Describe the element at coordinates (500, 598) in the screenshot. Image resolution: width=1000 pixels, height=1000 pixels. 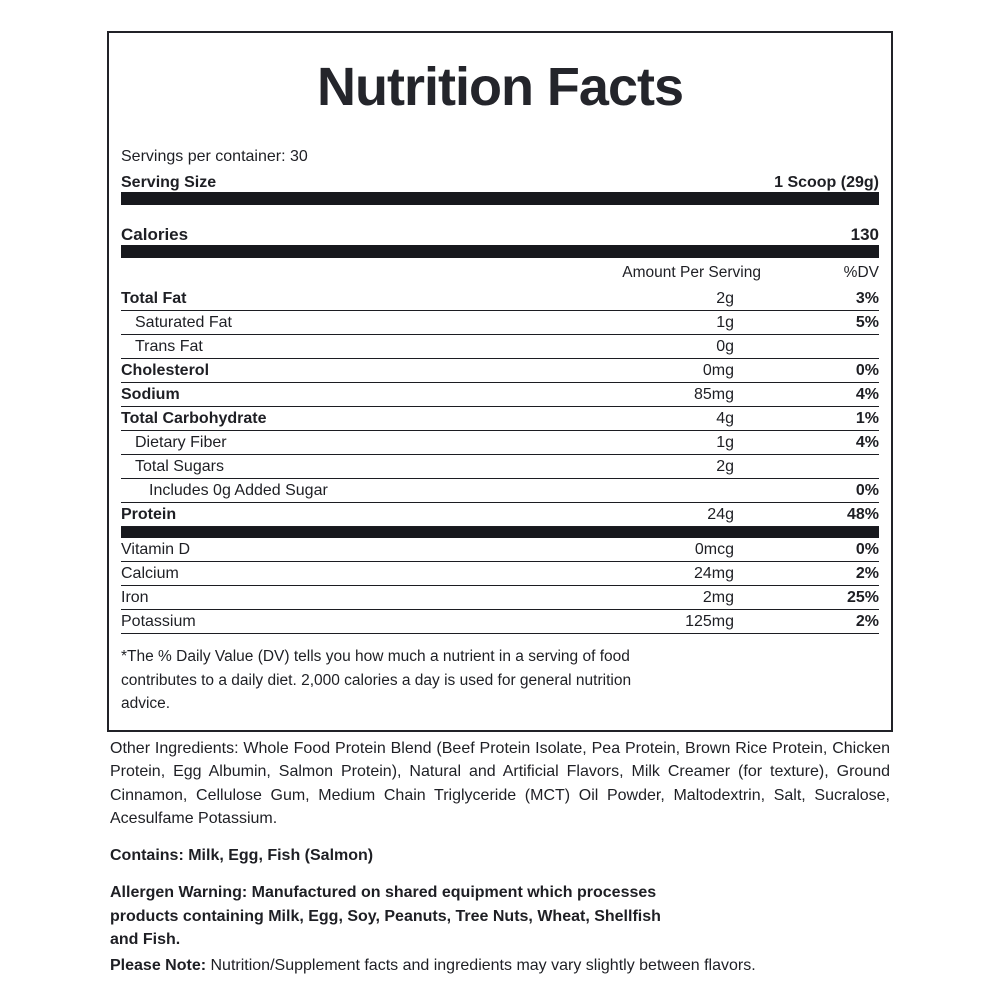
I see `table-row: Iron 2mg 25%` at that location.